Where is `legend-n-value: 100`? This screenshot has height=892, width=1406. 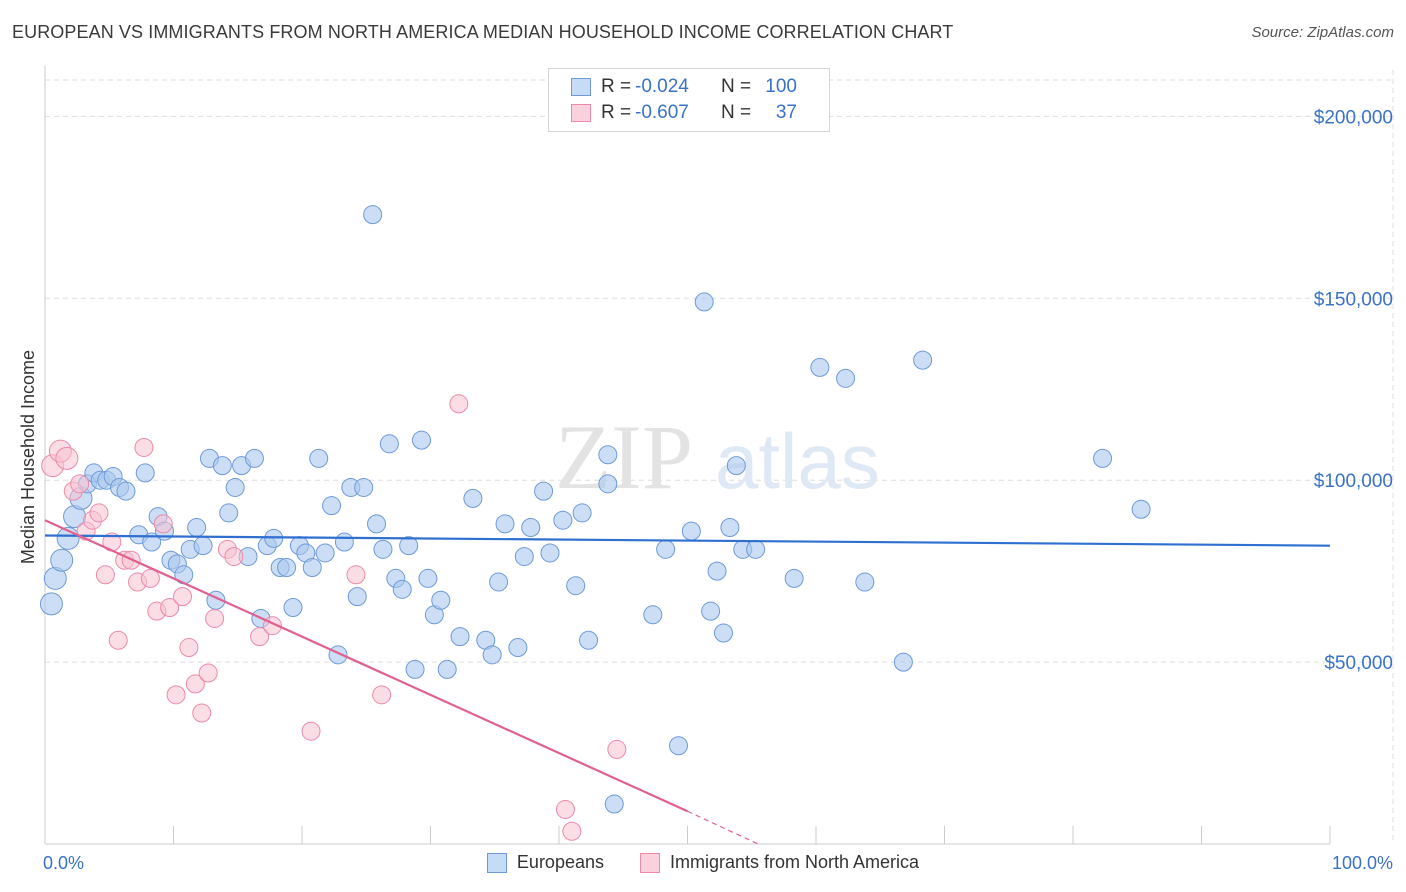
legend-n-value: 100 is located at coordinates (781, 86).